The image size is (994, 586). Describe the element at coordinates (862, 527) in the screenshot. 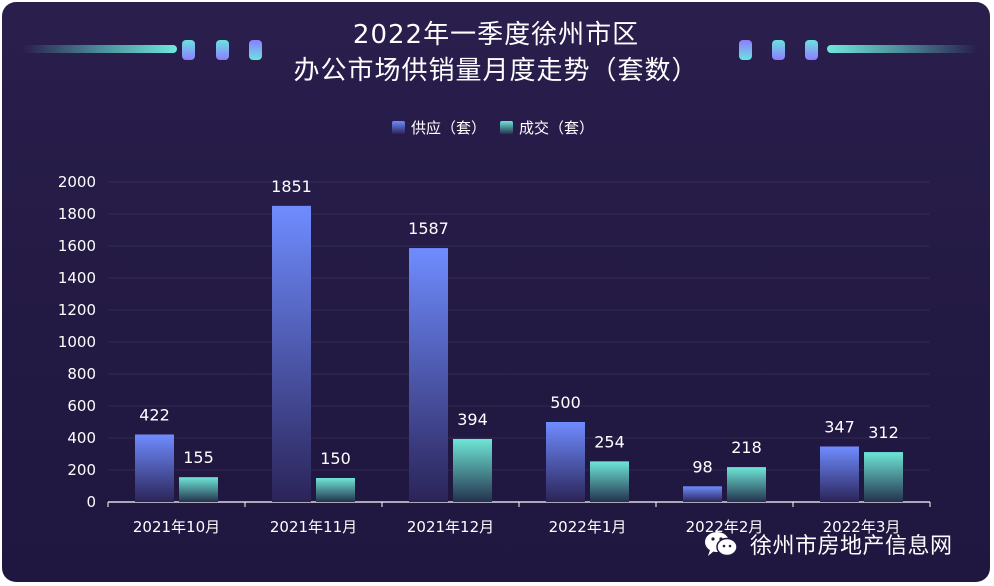

I see `x-tick-label: 2022年3月` at that location.